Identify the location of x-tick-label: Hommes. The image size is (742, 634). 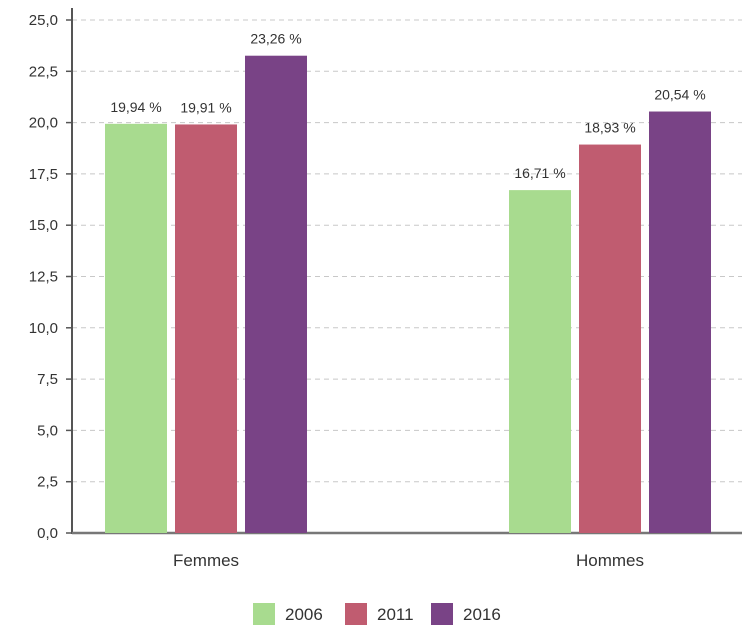
(610, 560).